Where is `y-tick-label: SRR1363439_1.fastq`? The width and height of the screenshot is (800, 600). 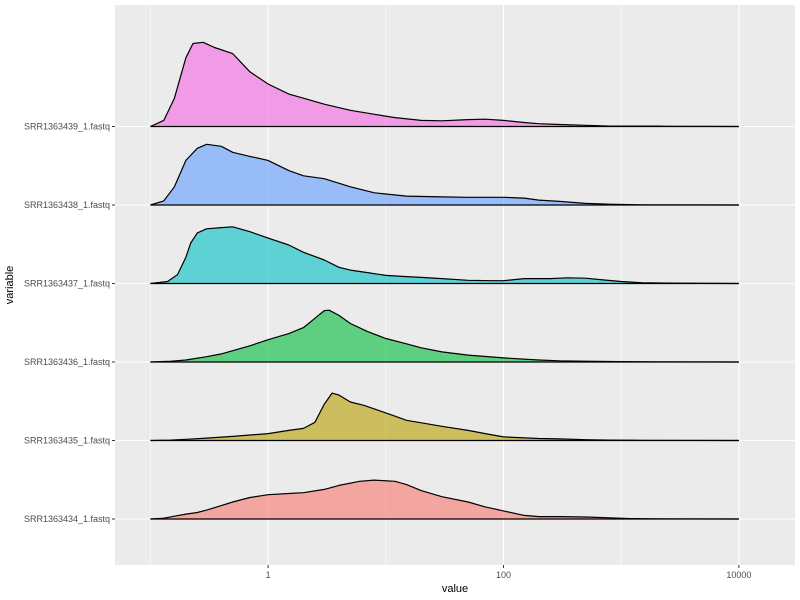 y-tick-label: SRR1363439_1.fastq is located at coordinates (67, 127).